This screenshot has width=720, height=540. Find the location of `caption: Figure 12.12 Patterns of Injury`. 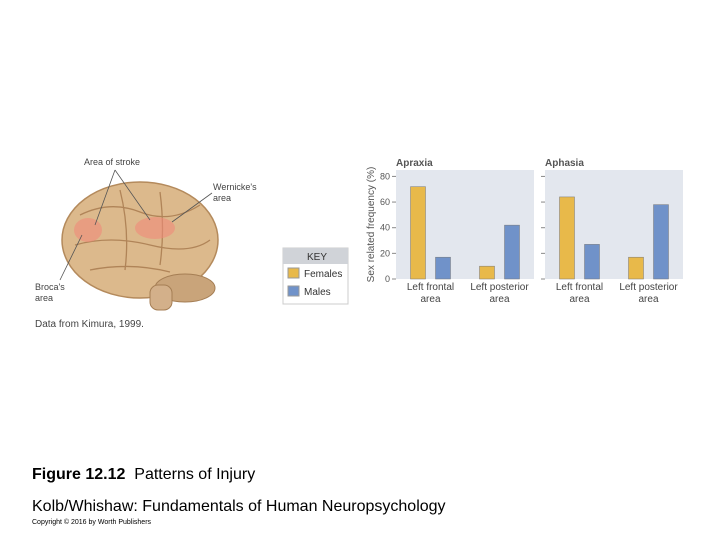

caption: Figure 12.12 Patterns of Injury is located at coordinates (143, 475).